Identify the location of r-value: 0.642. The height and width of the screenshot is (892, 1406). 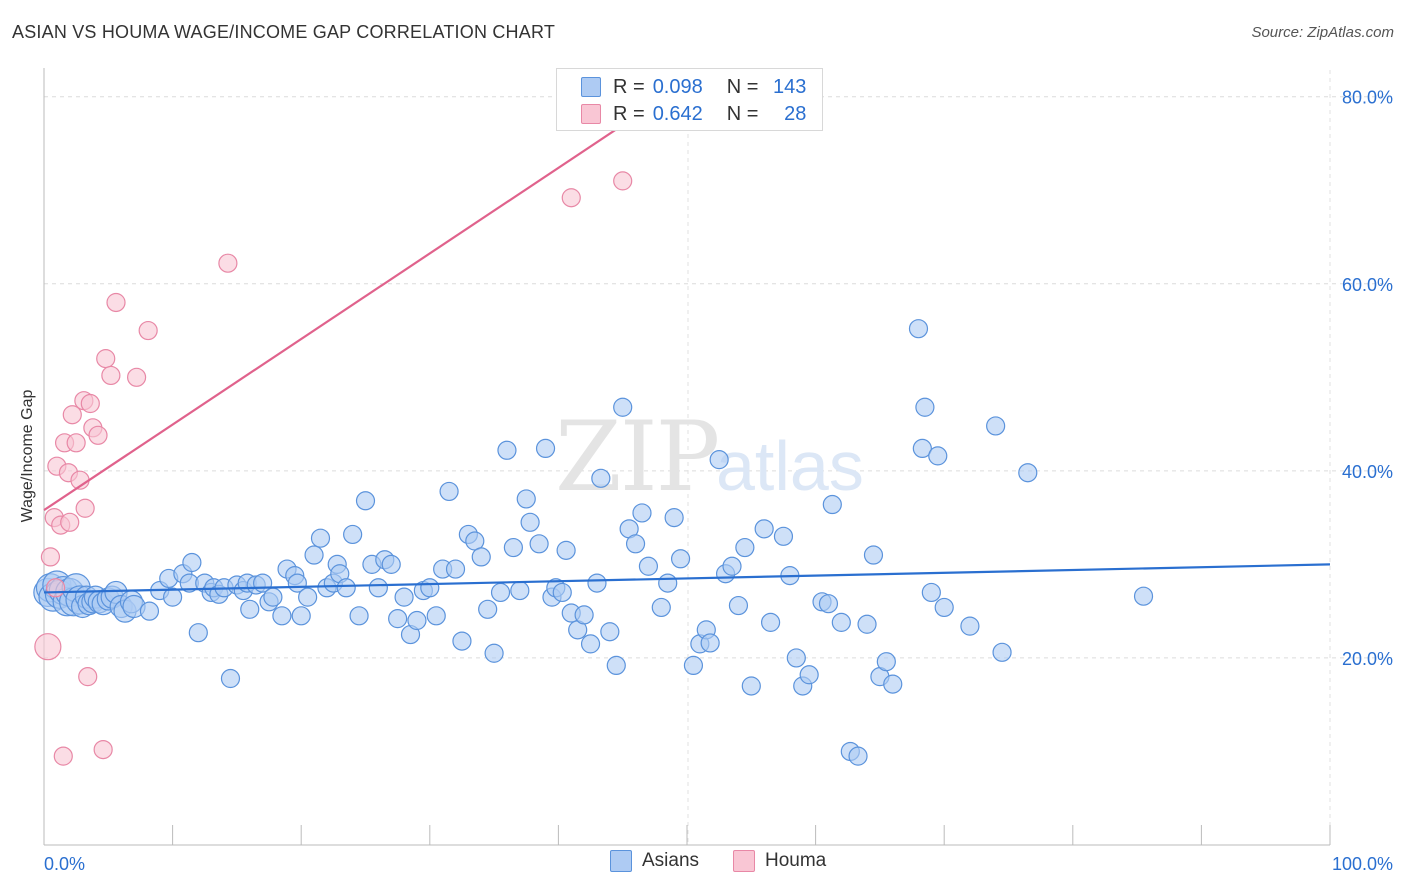
(677, 113).